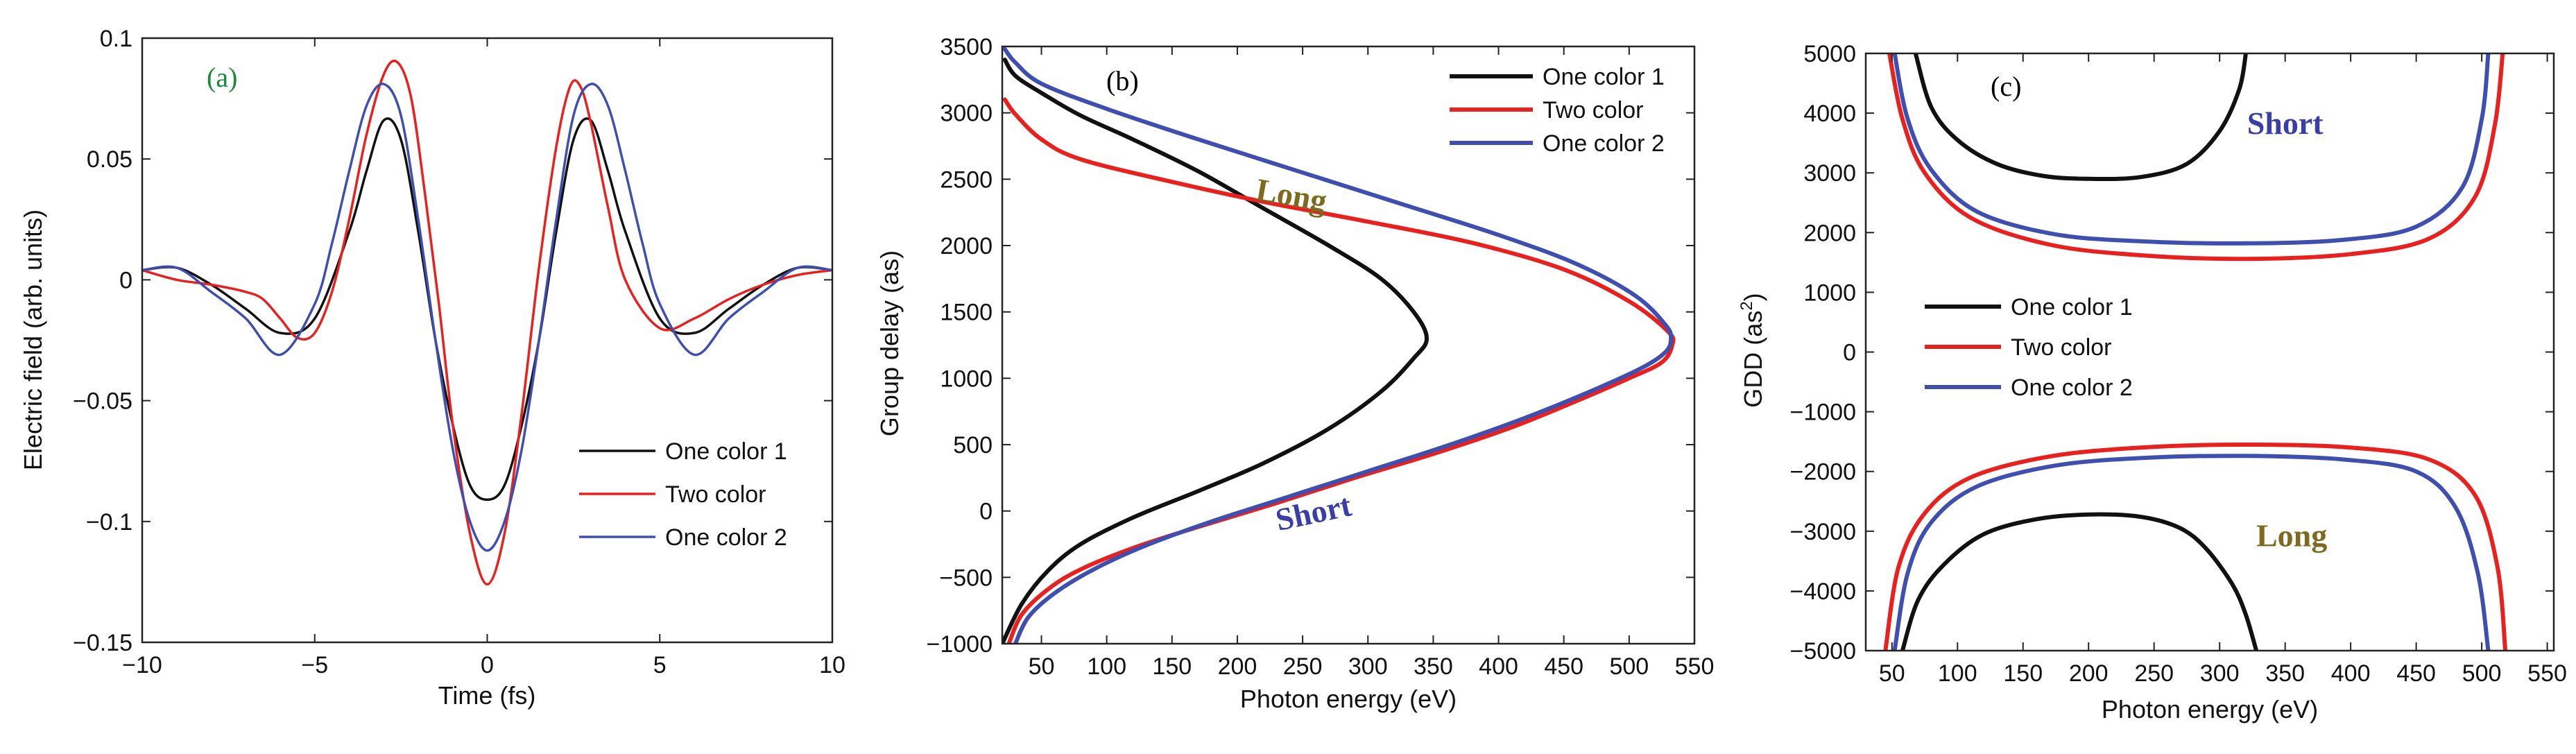  Describe the element at coordinates (2547, 674) in the screenshot. I see `panel-c-xtick-label: 550` at that location.